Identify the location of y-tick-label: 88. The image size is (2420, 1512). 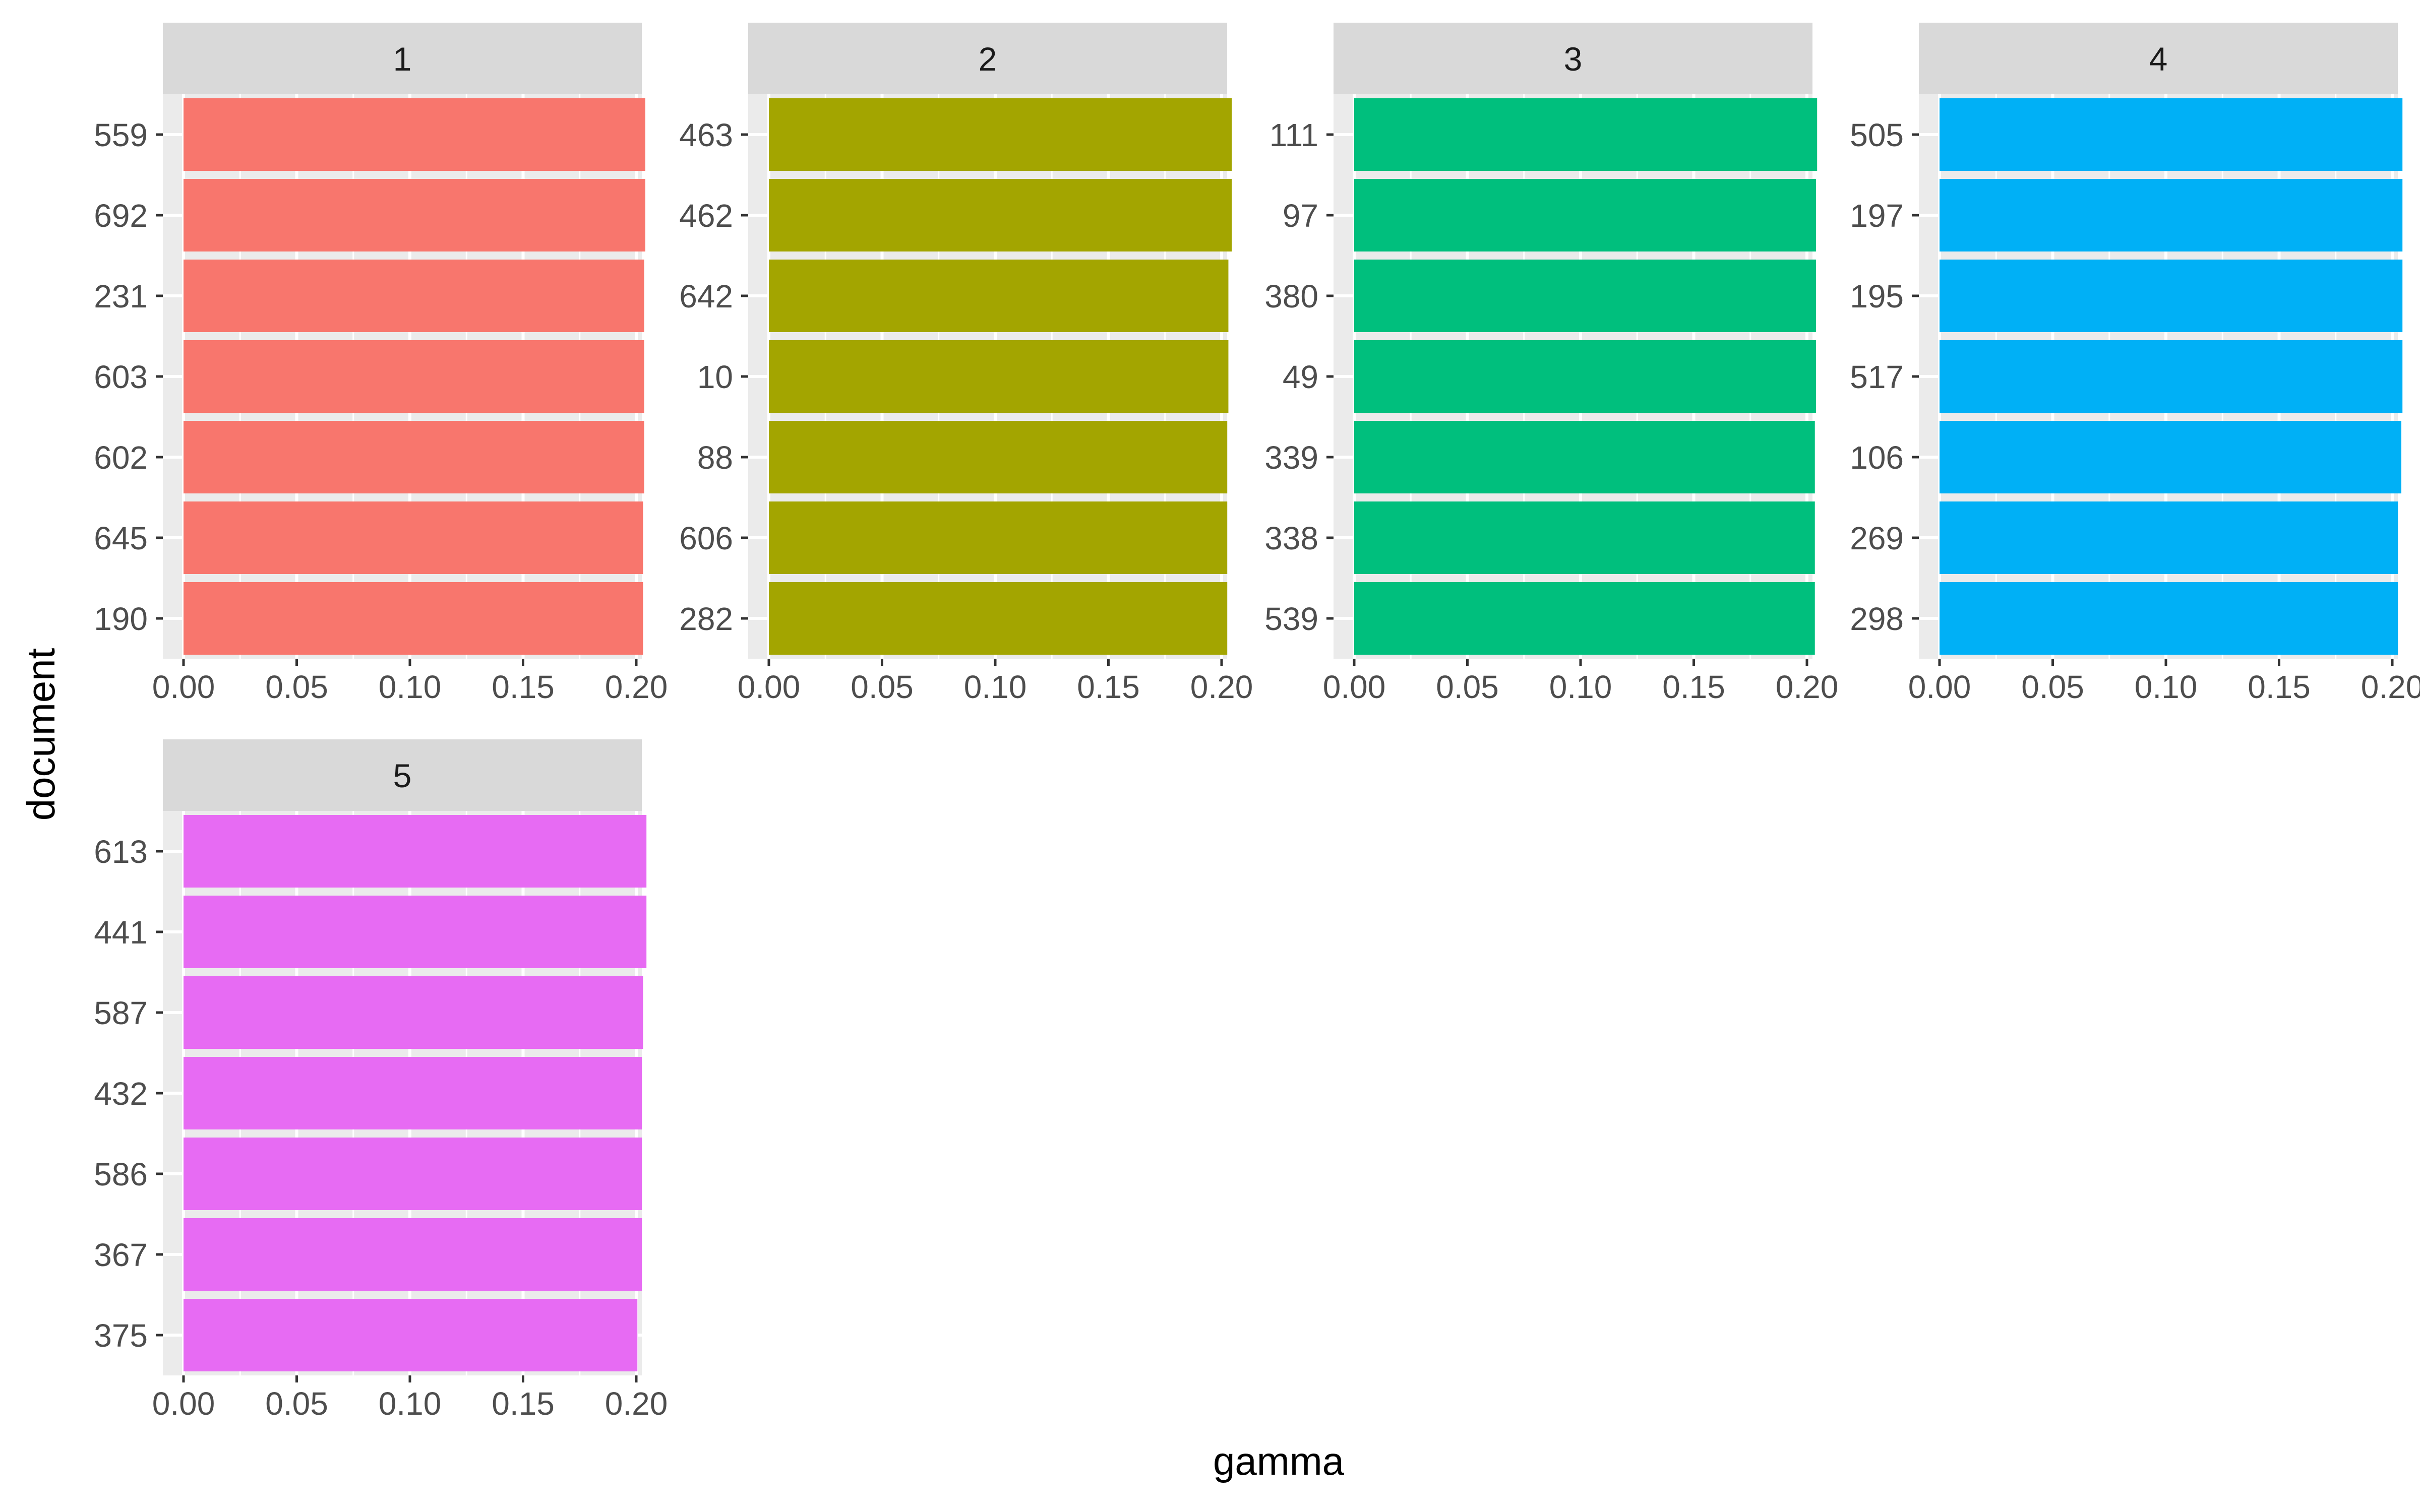
(715, 458).